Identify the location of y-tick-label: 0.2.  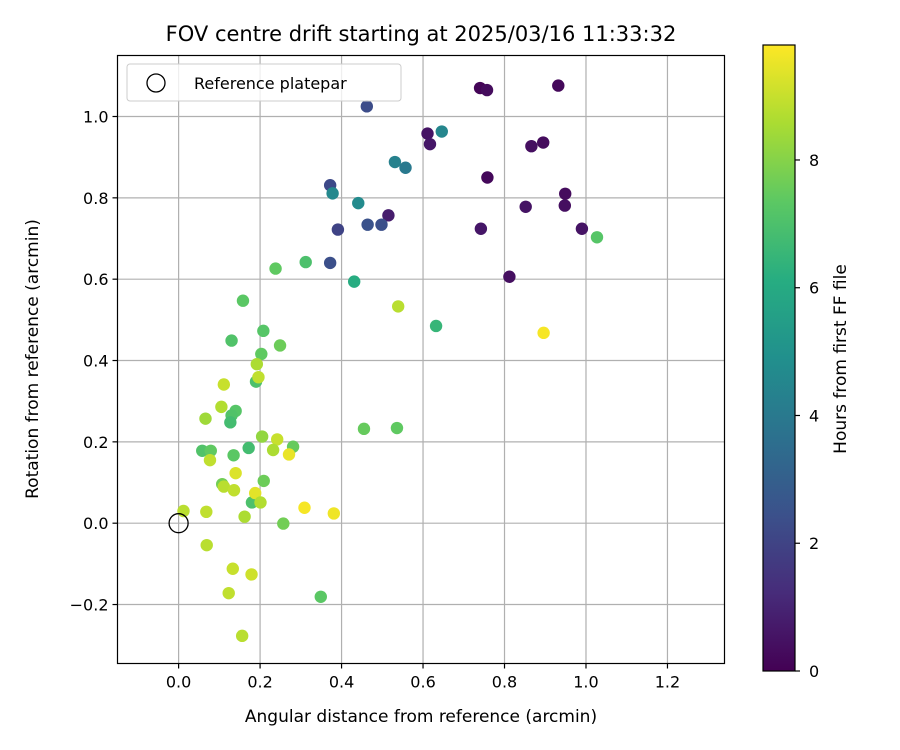
(95, 442).